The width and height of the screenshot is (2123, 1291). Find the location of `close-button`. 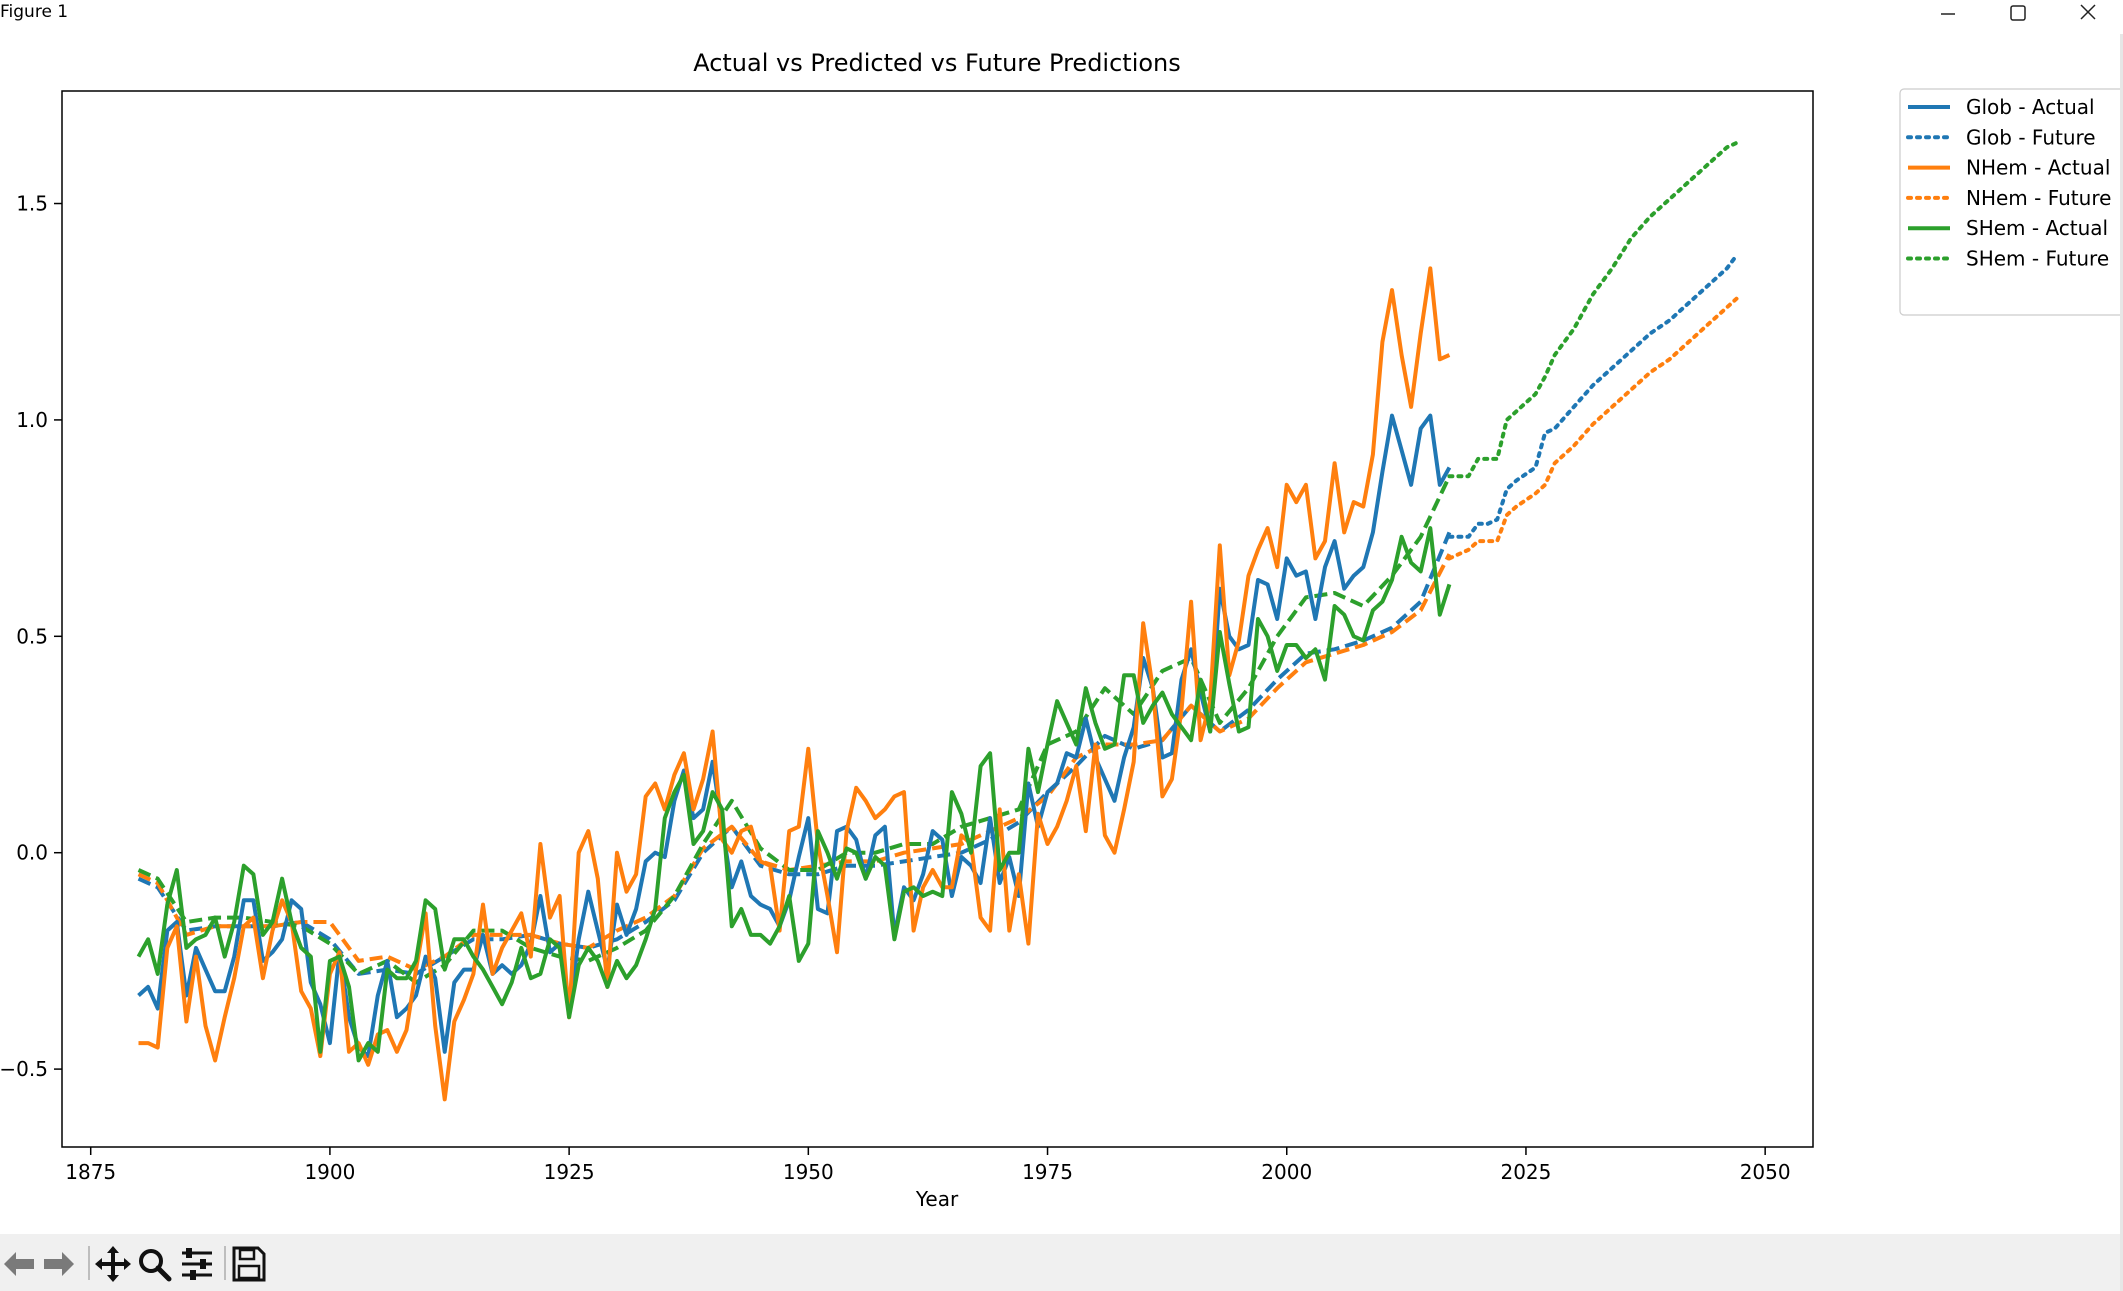

close-button is located at coordinates (2087, 17).